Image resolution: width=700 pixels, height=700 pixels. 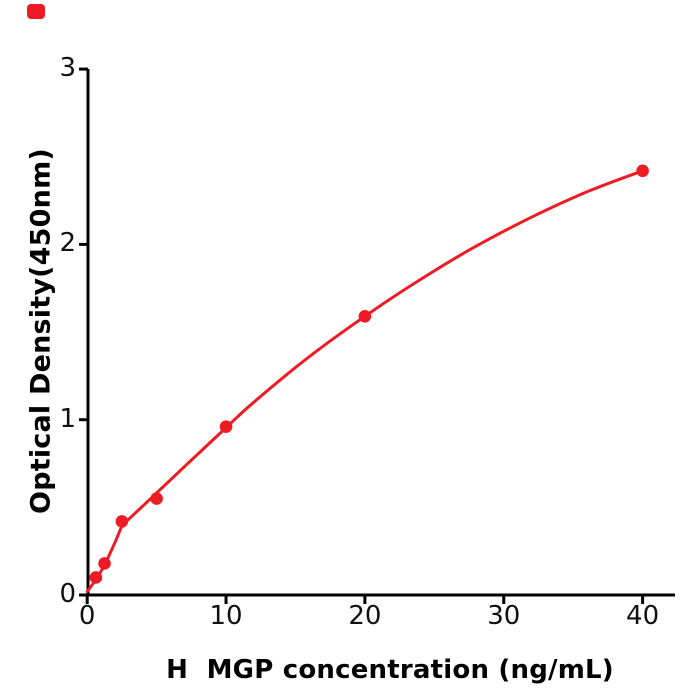 I want to click on x-tick-label: 10, so click(x=226, y=616).